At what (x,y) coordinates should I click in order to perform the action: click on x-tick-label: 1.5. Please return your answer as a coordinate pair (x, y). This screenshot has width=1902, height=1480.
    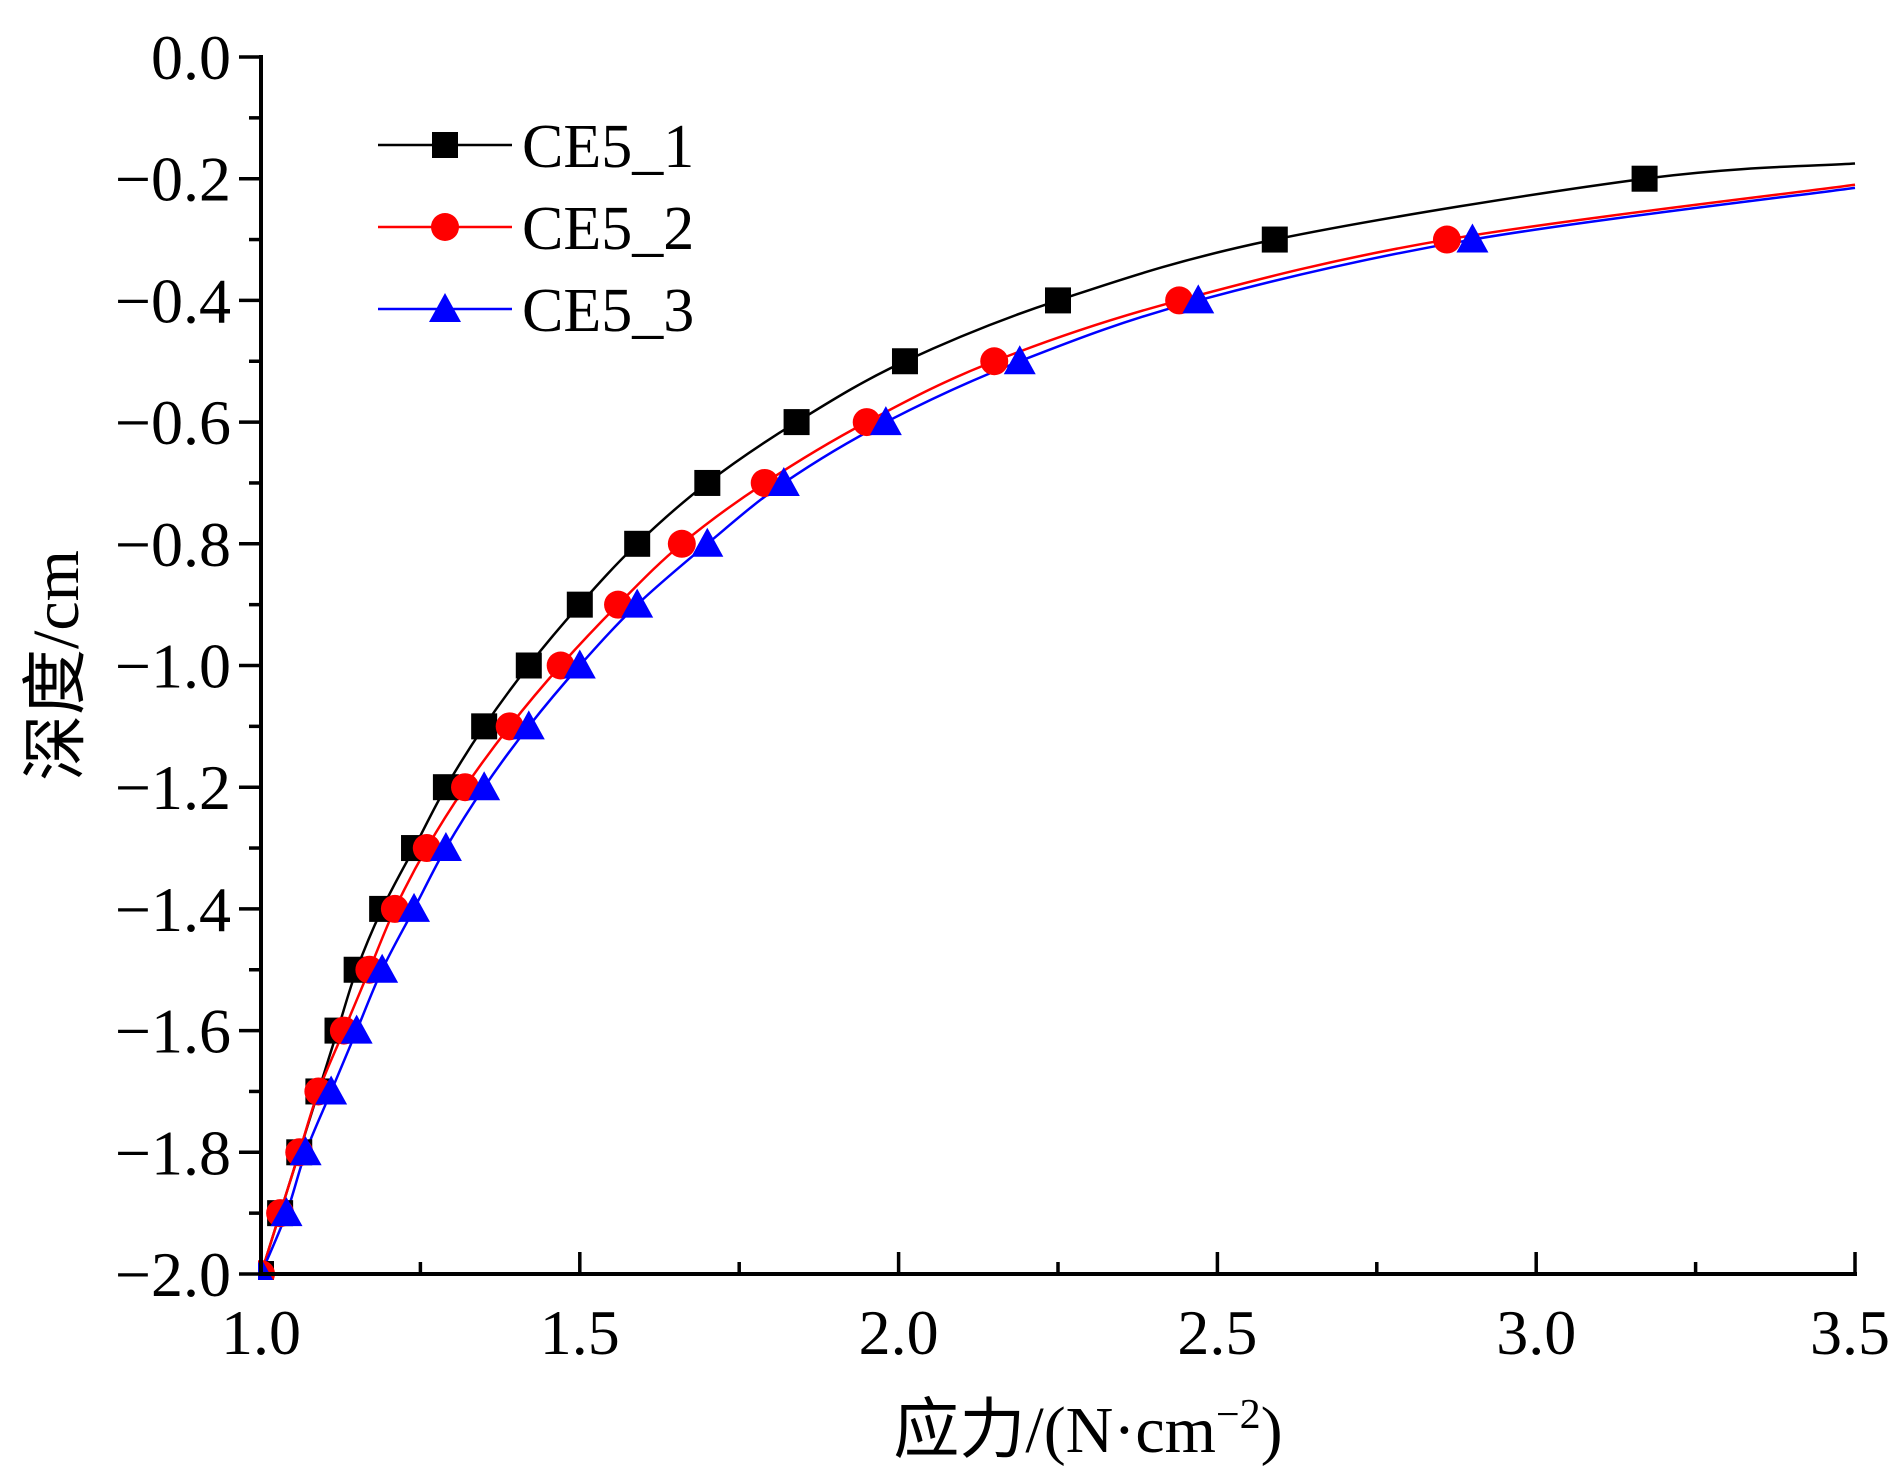
    Looking at the image, I should click on (580, 1332).